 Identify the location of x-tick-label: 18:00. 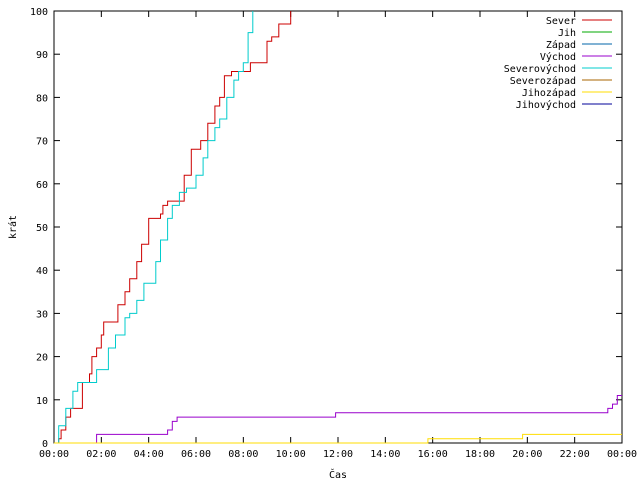
(480, 454).